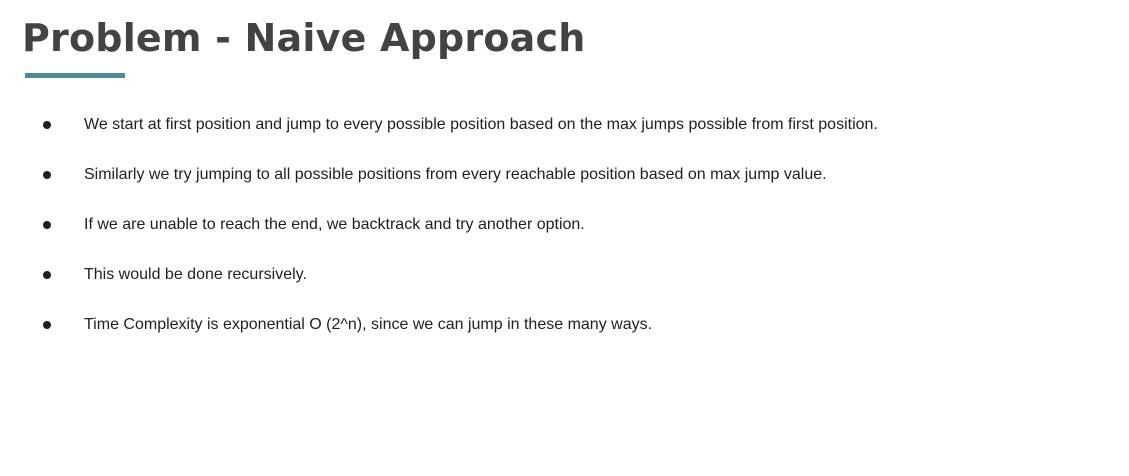  Describe the element at coordinates (195, 274) in the screenshot. I see `bullet-text: This would be done recursively.` at that location.